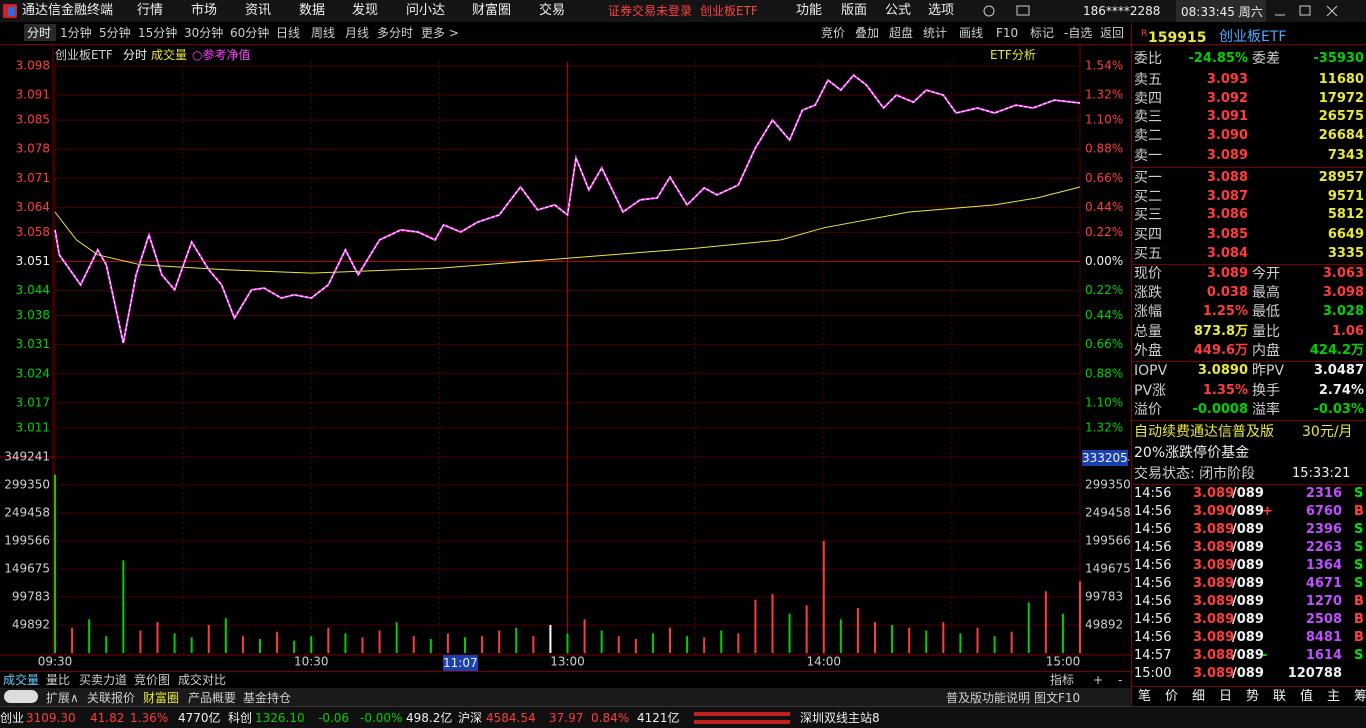 Image resolution: width=1366 pixels, height=728 pixels. Describe the element at coordinates (1013, 55) in the screenshot. I see `etf-analysis: ETF分析` at that location.